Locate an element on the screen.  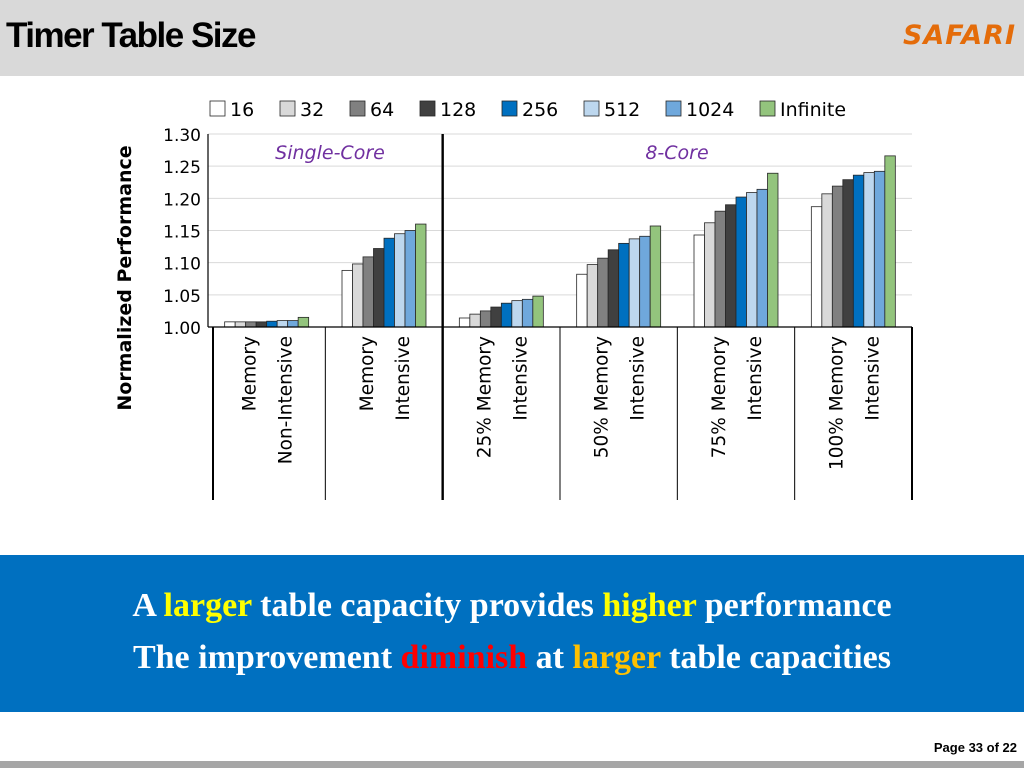
y-tick-label: 1.05 is located at coordinates (182, 297).